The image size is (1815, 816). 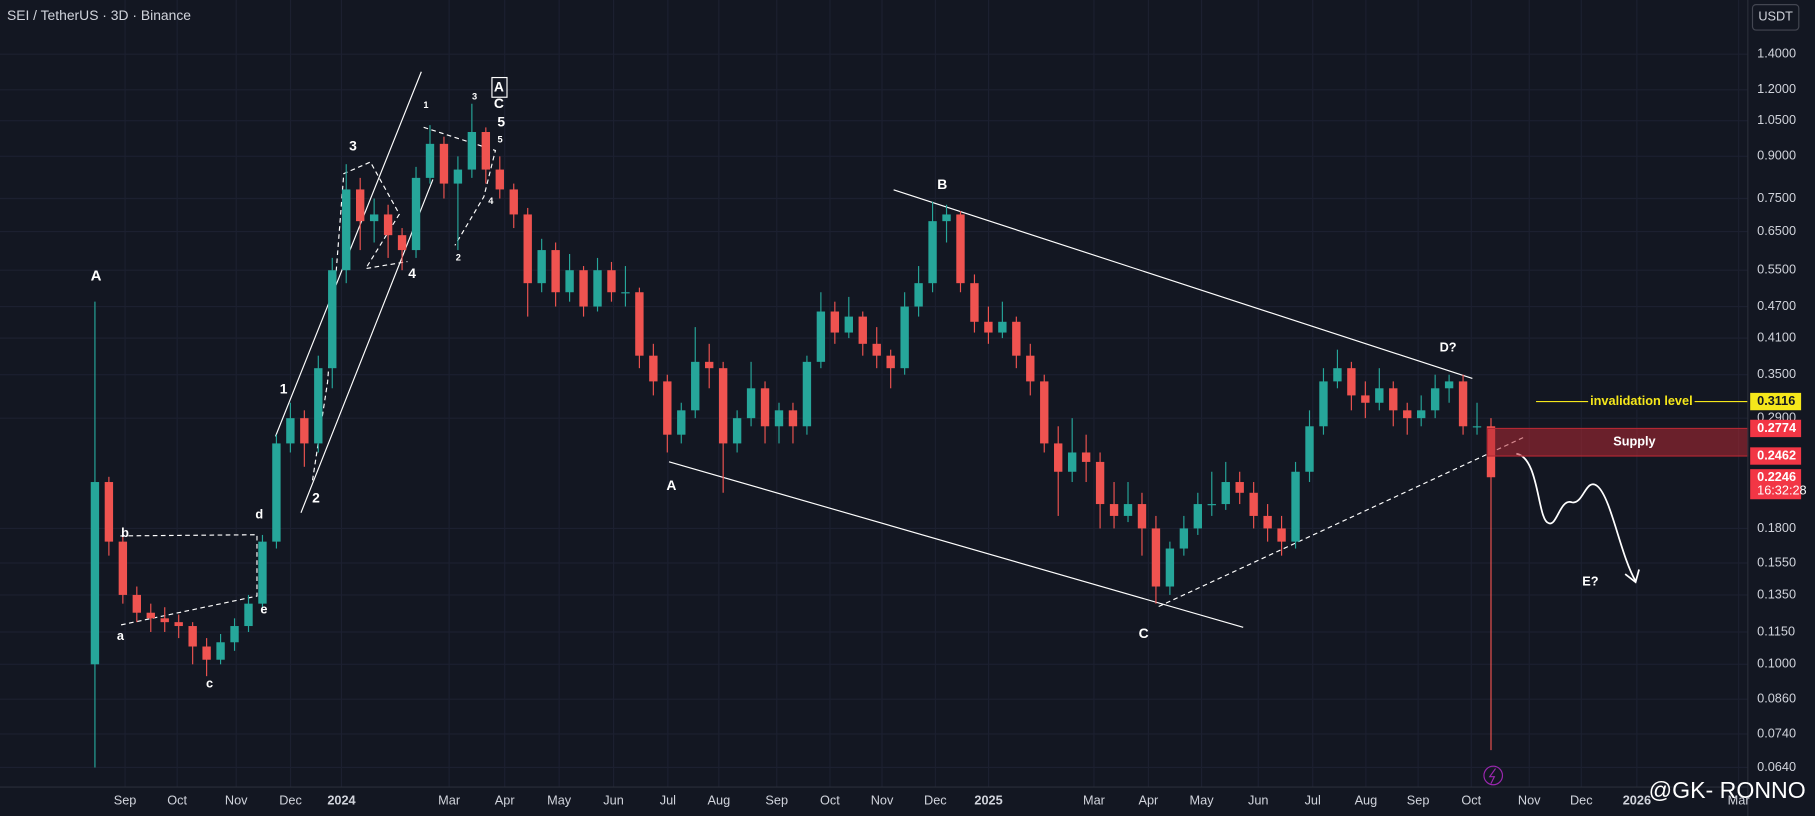 I want to click on x-tick-label: 2026, so click(x=1637, y=799).